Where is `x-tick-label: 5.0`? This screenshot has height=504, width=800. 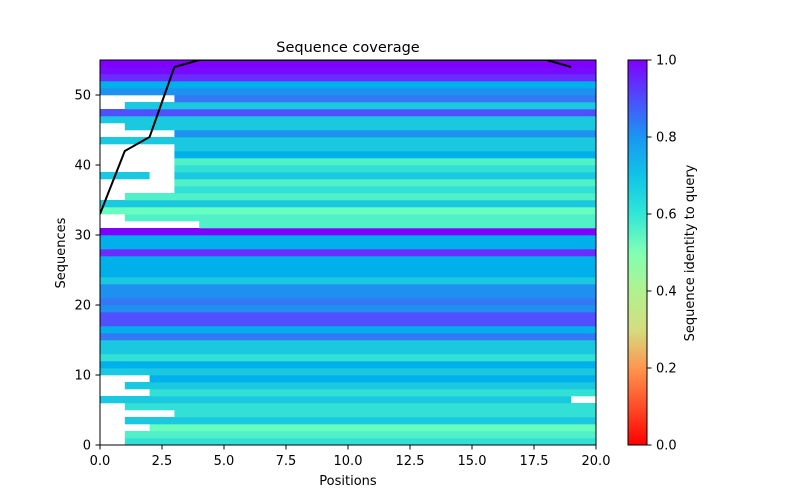
x-tick-label: 5.0 is located at coordinates (224, 461).